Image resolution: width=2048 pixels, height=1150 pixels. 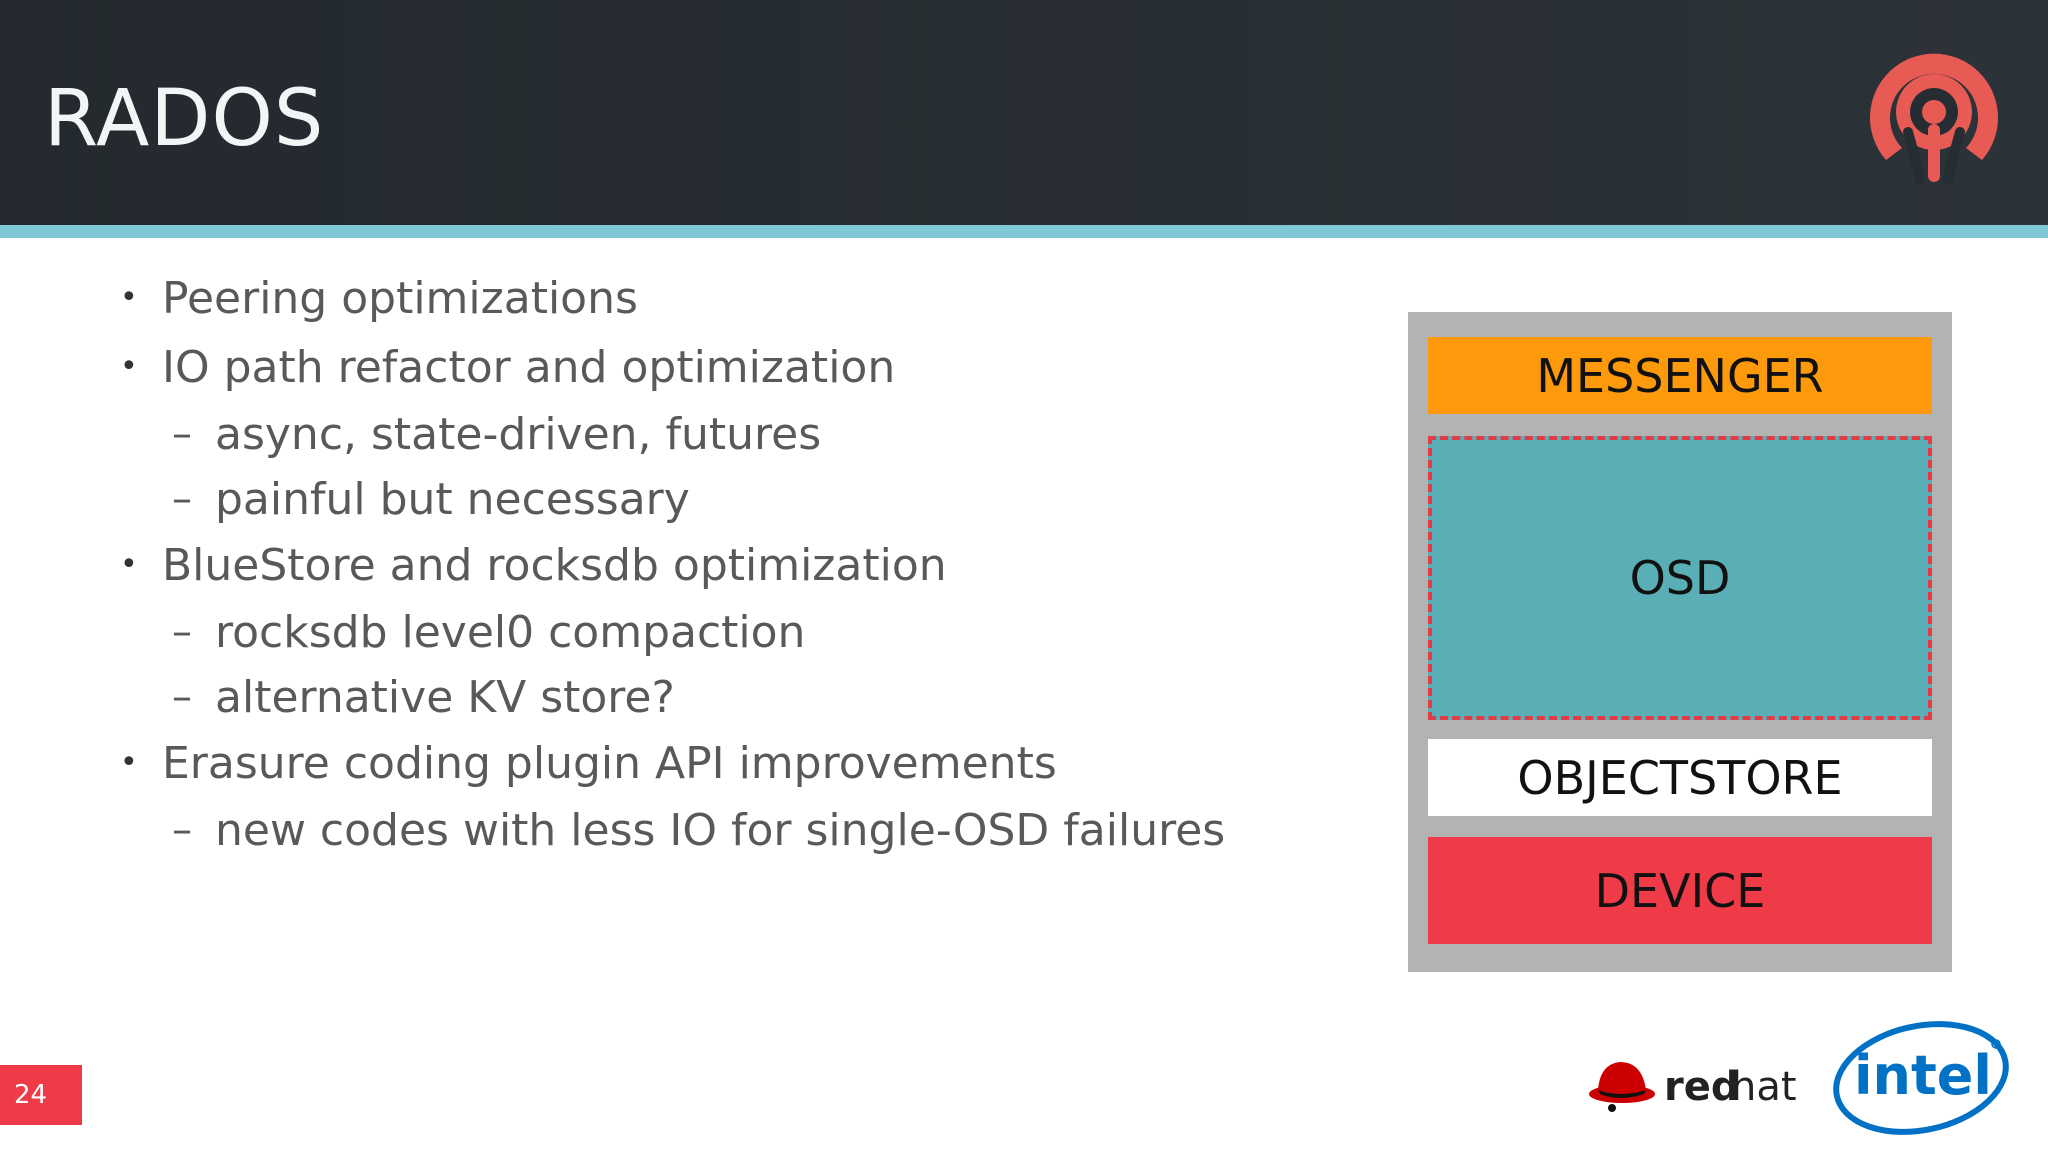 What do you see at coordinates (1024, 231) in the screenshot?
I see `header-accent-stripe` at bounding box center [1024, 231].